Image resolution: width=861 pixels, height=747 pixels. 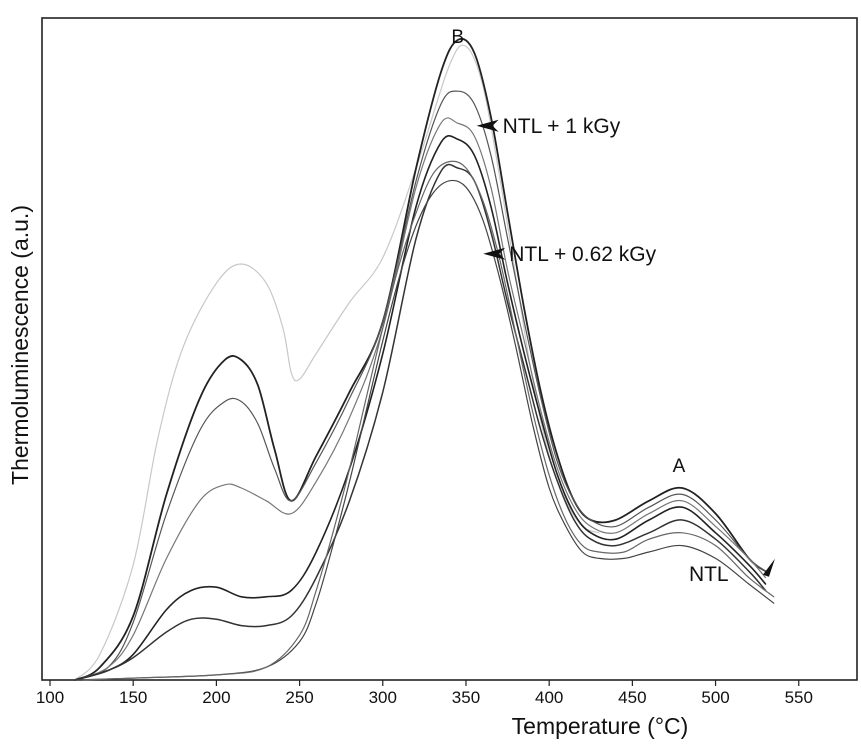 What do you see at coordinates (383, 697) in the screenshot?
I see `x-tick-label: 300` at bounding box center [383, 697].